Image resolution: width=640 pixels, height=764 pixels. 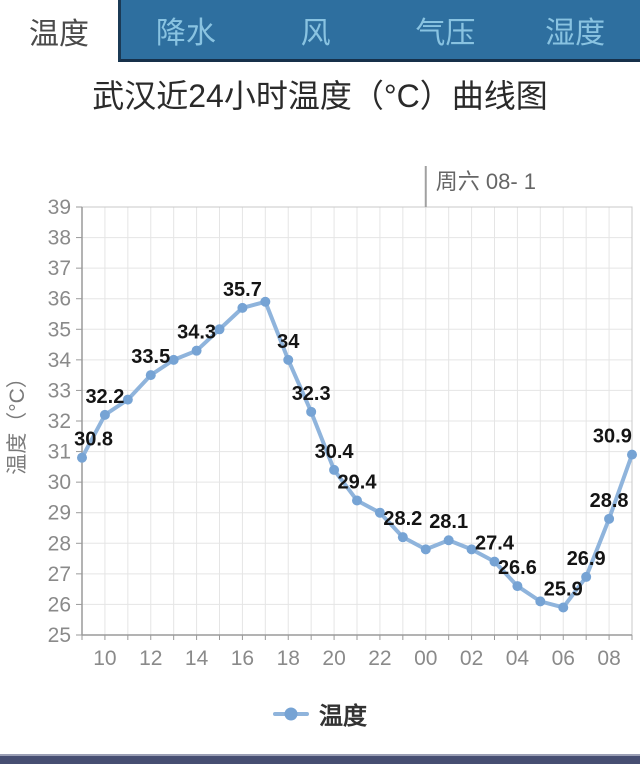 I want to click on x-axis-tick-label: 04, so click(x=518, y=658).